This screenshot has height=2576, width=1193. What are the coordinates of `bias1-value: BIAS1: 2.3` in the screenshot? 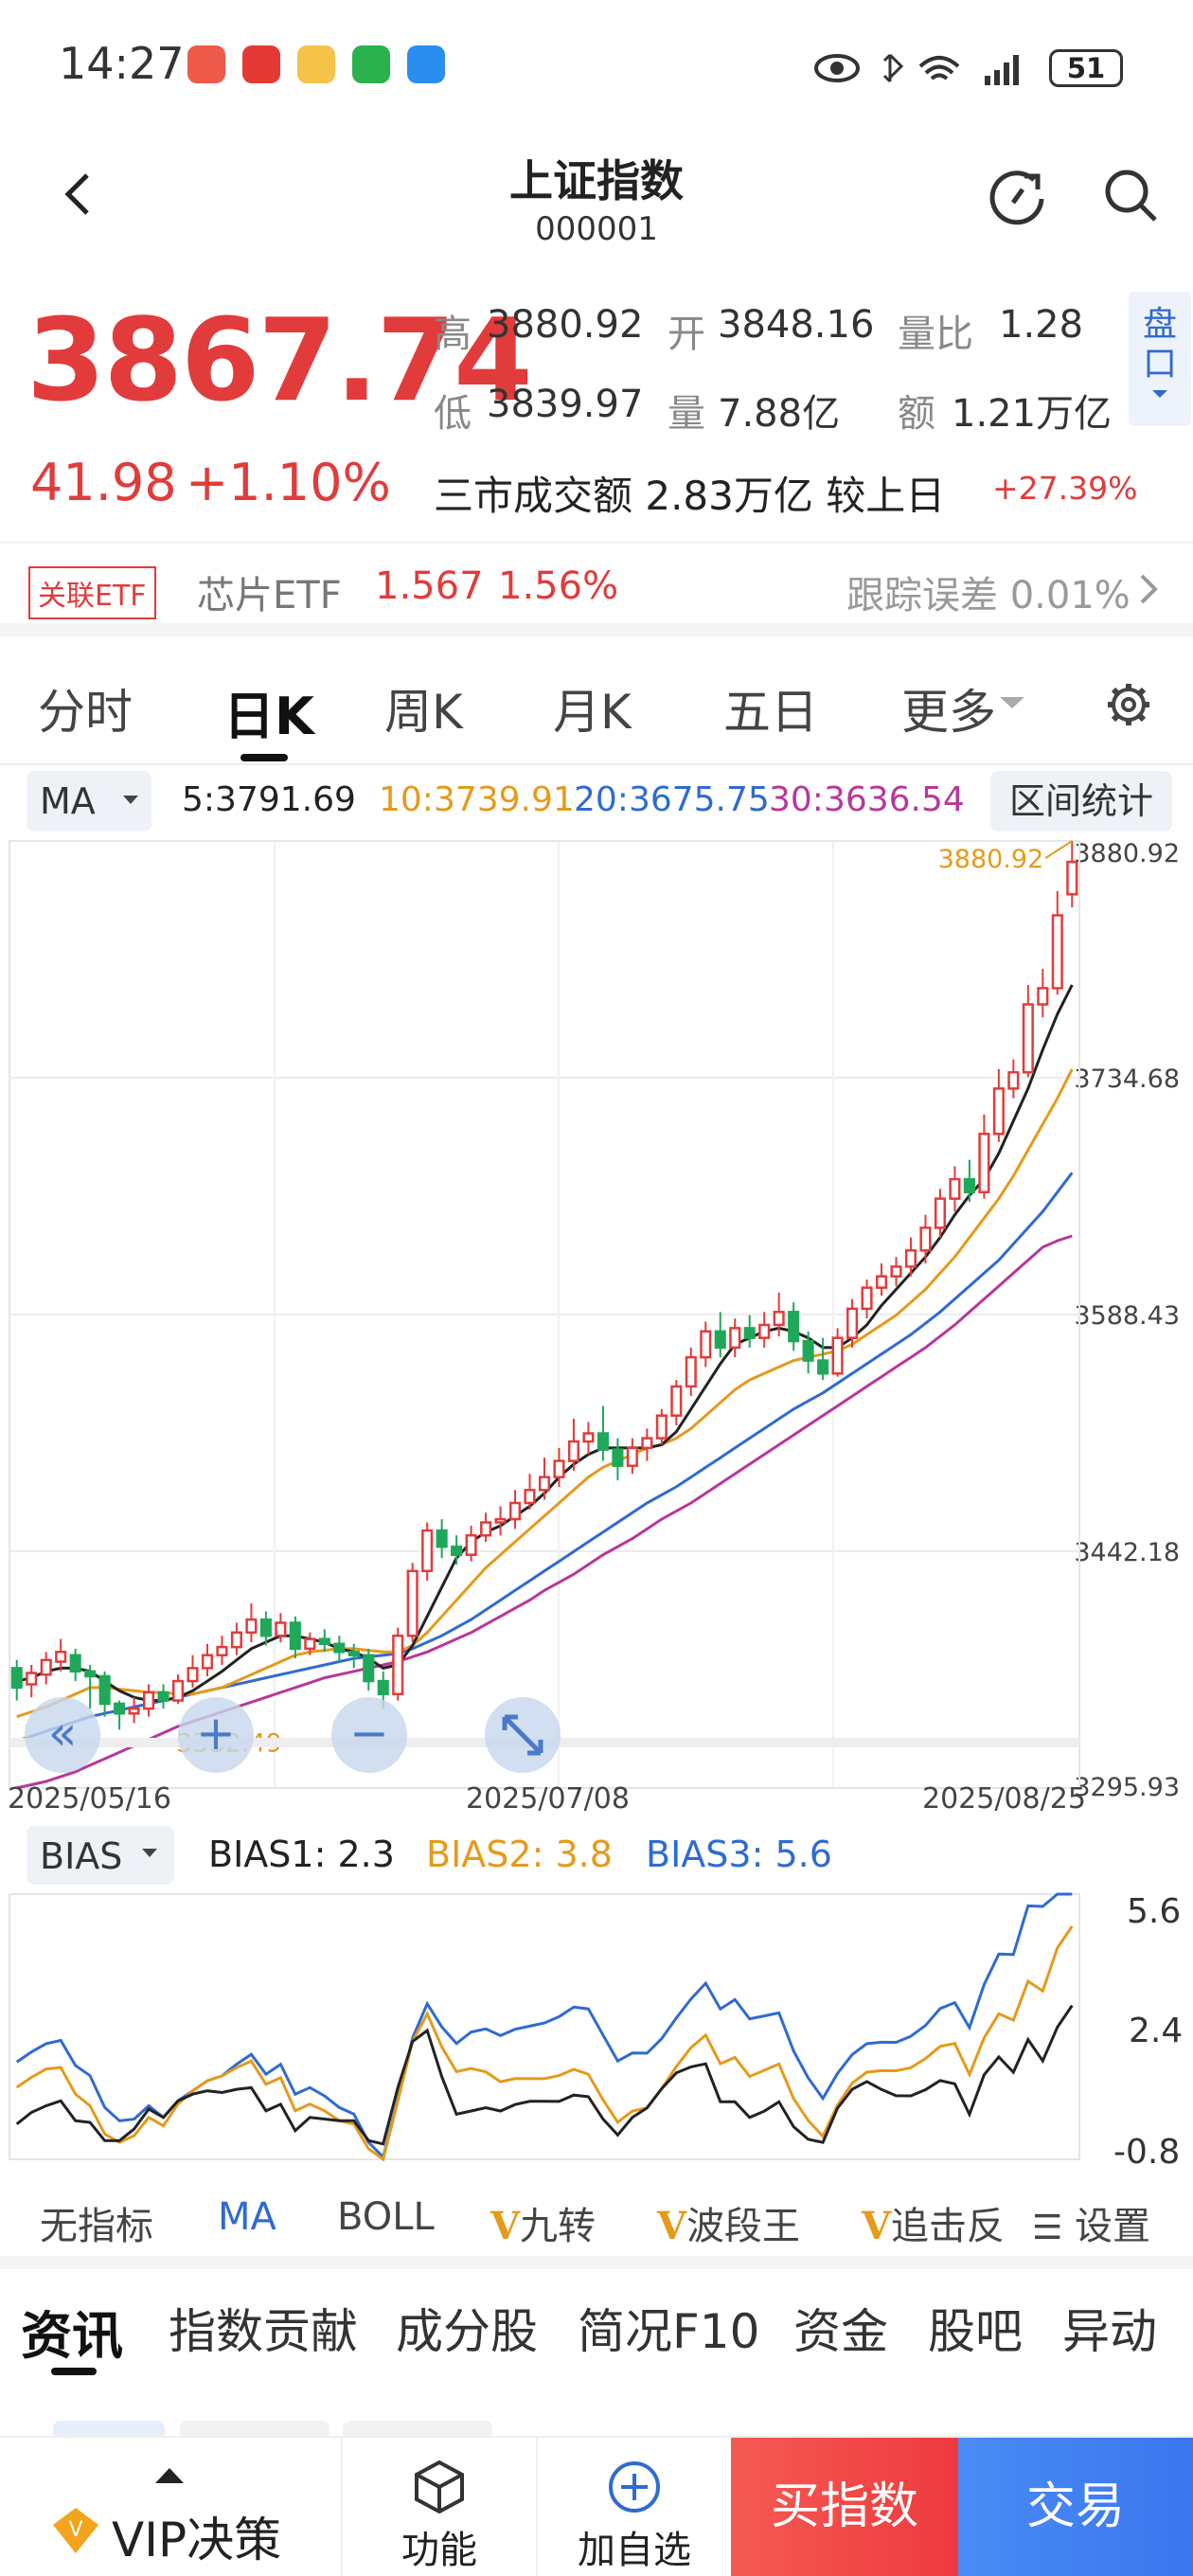 It's located at (301, 1854).